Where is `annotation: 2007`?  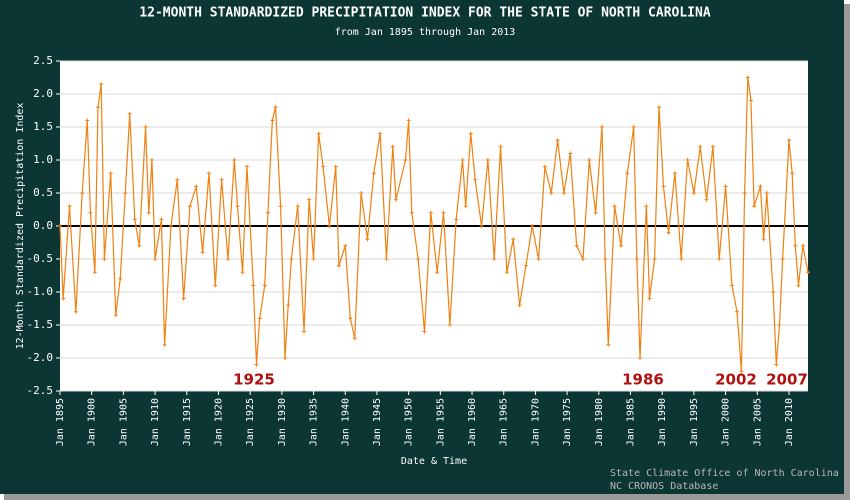 annotation: 2007 is located at coordinates (787, 380).